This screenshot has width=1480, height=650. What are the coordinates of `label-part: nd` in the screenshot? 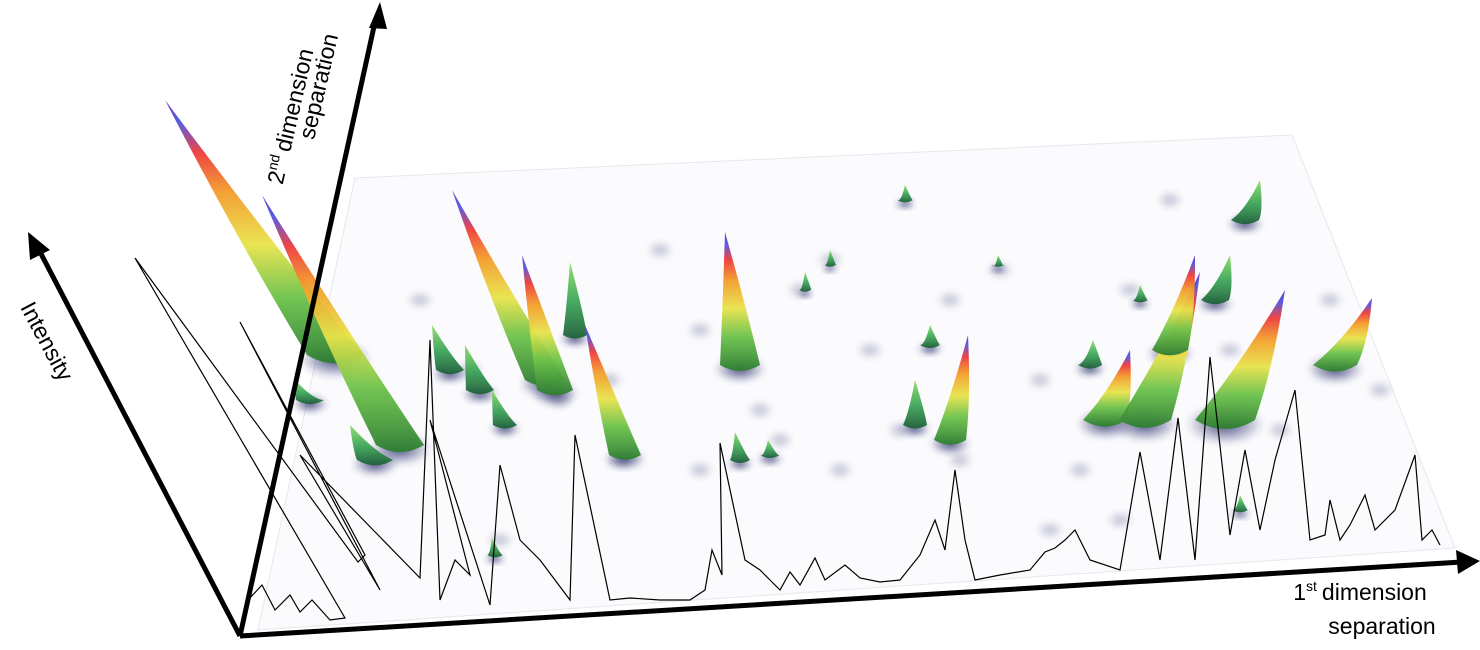 It's located at (273, 162).